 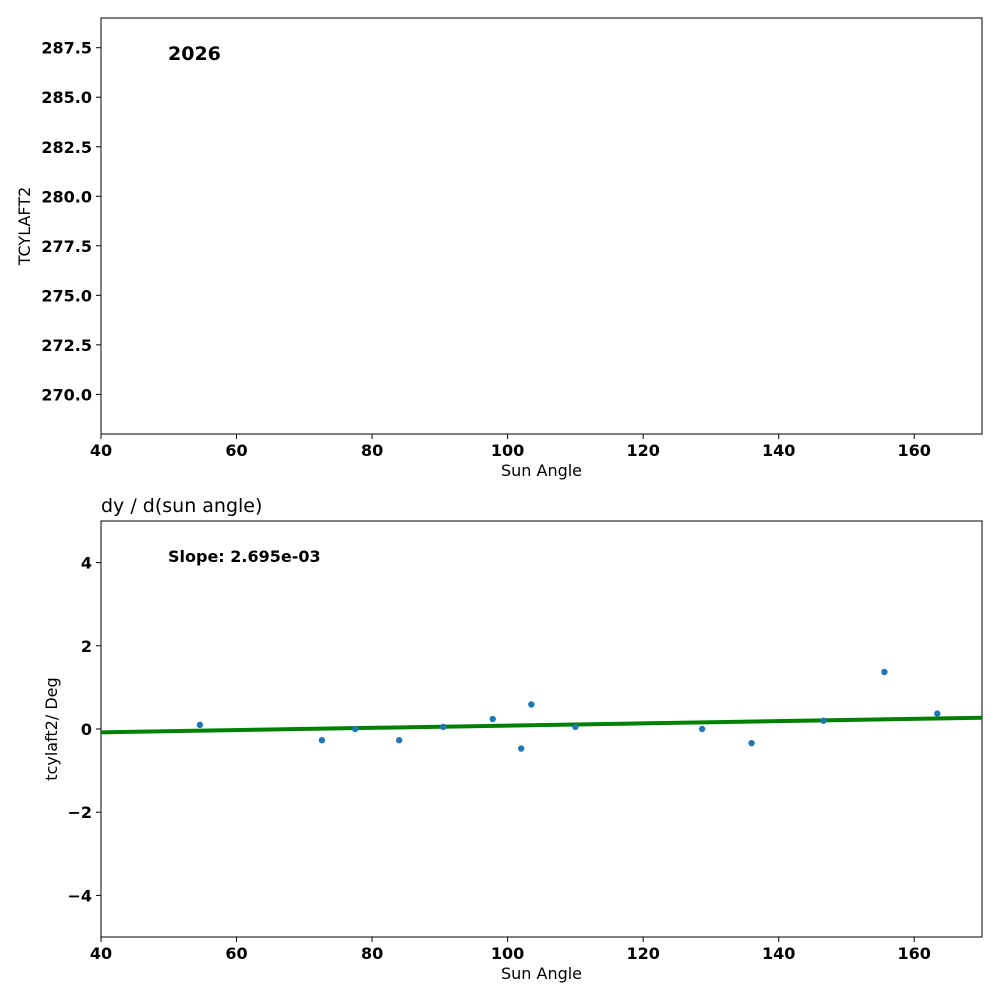 What do you see at coordinates (79, 812) in the screenshot?
I see `y-tick-label: −2` at bounding box center [79, 812].